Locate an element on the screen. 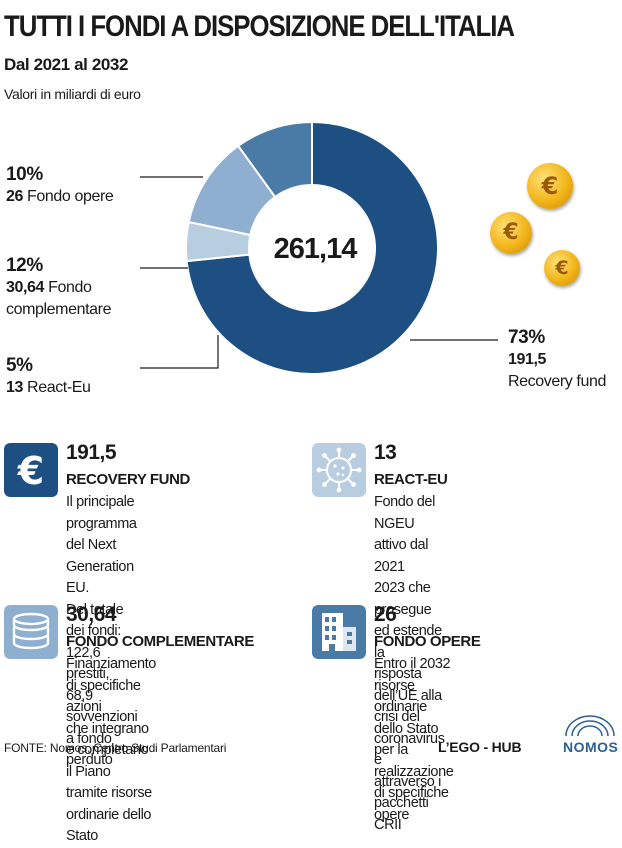  euro-icon: € is located at coordinates (31, 470).